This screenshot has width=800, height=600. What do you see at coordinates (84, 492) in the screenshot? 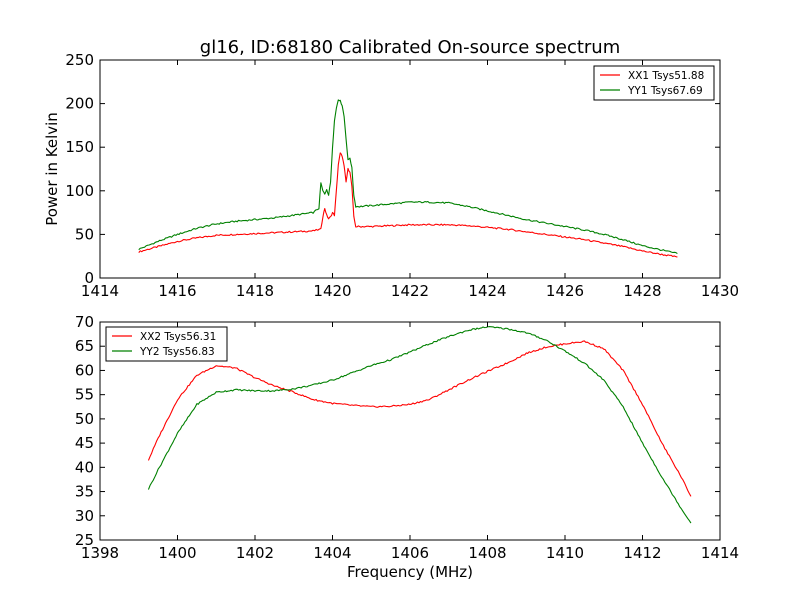
I see `y-tick-label: 35` at bounding box center [84, 492].